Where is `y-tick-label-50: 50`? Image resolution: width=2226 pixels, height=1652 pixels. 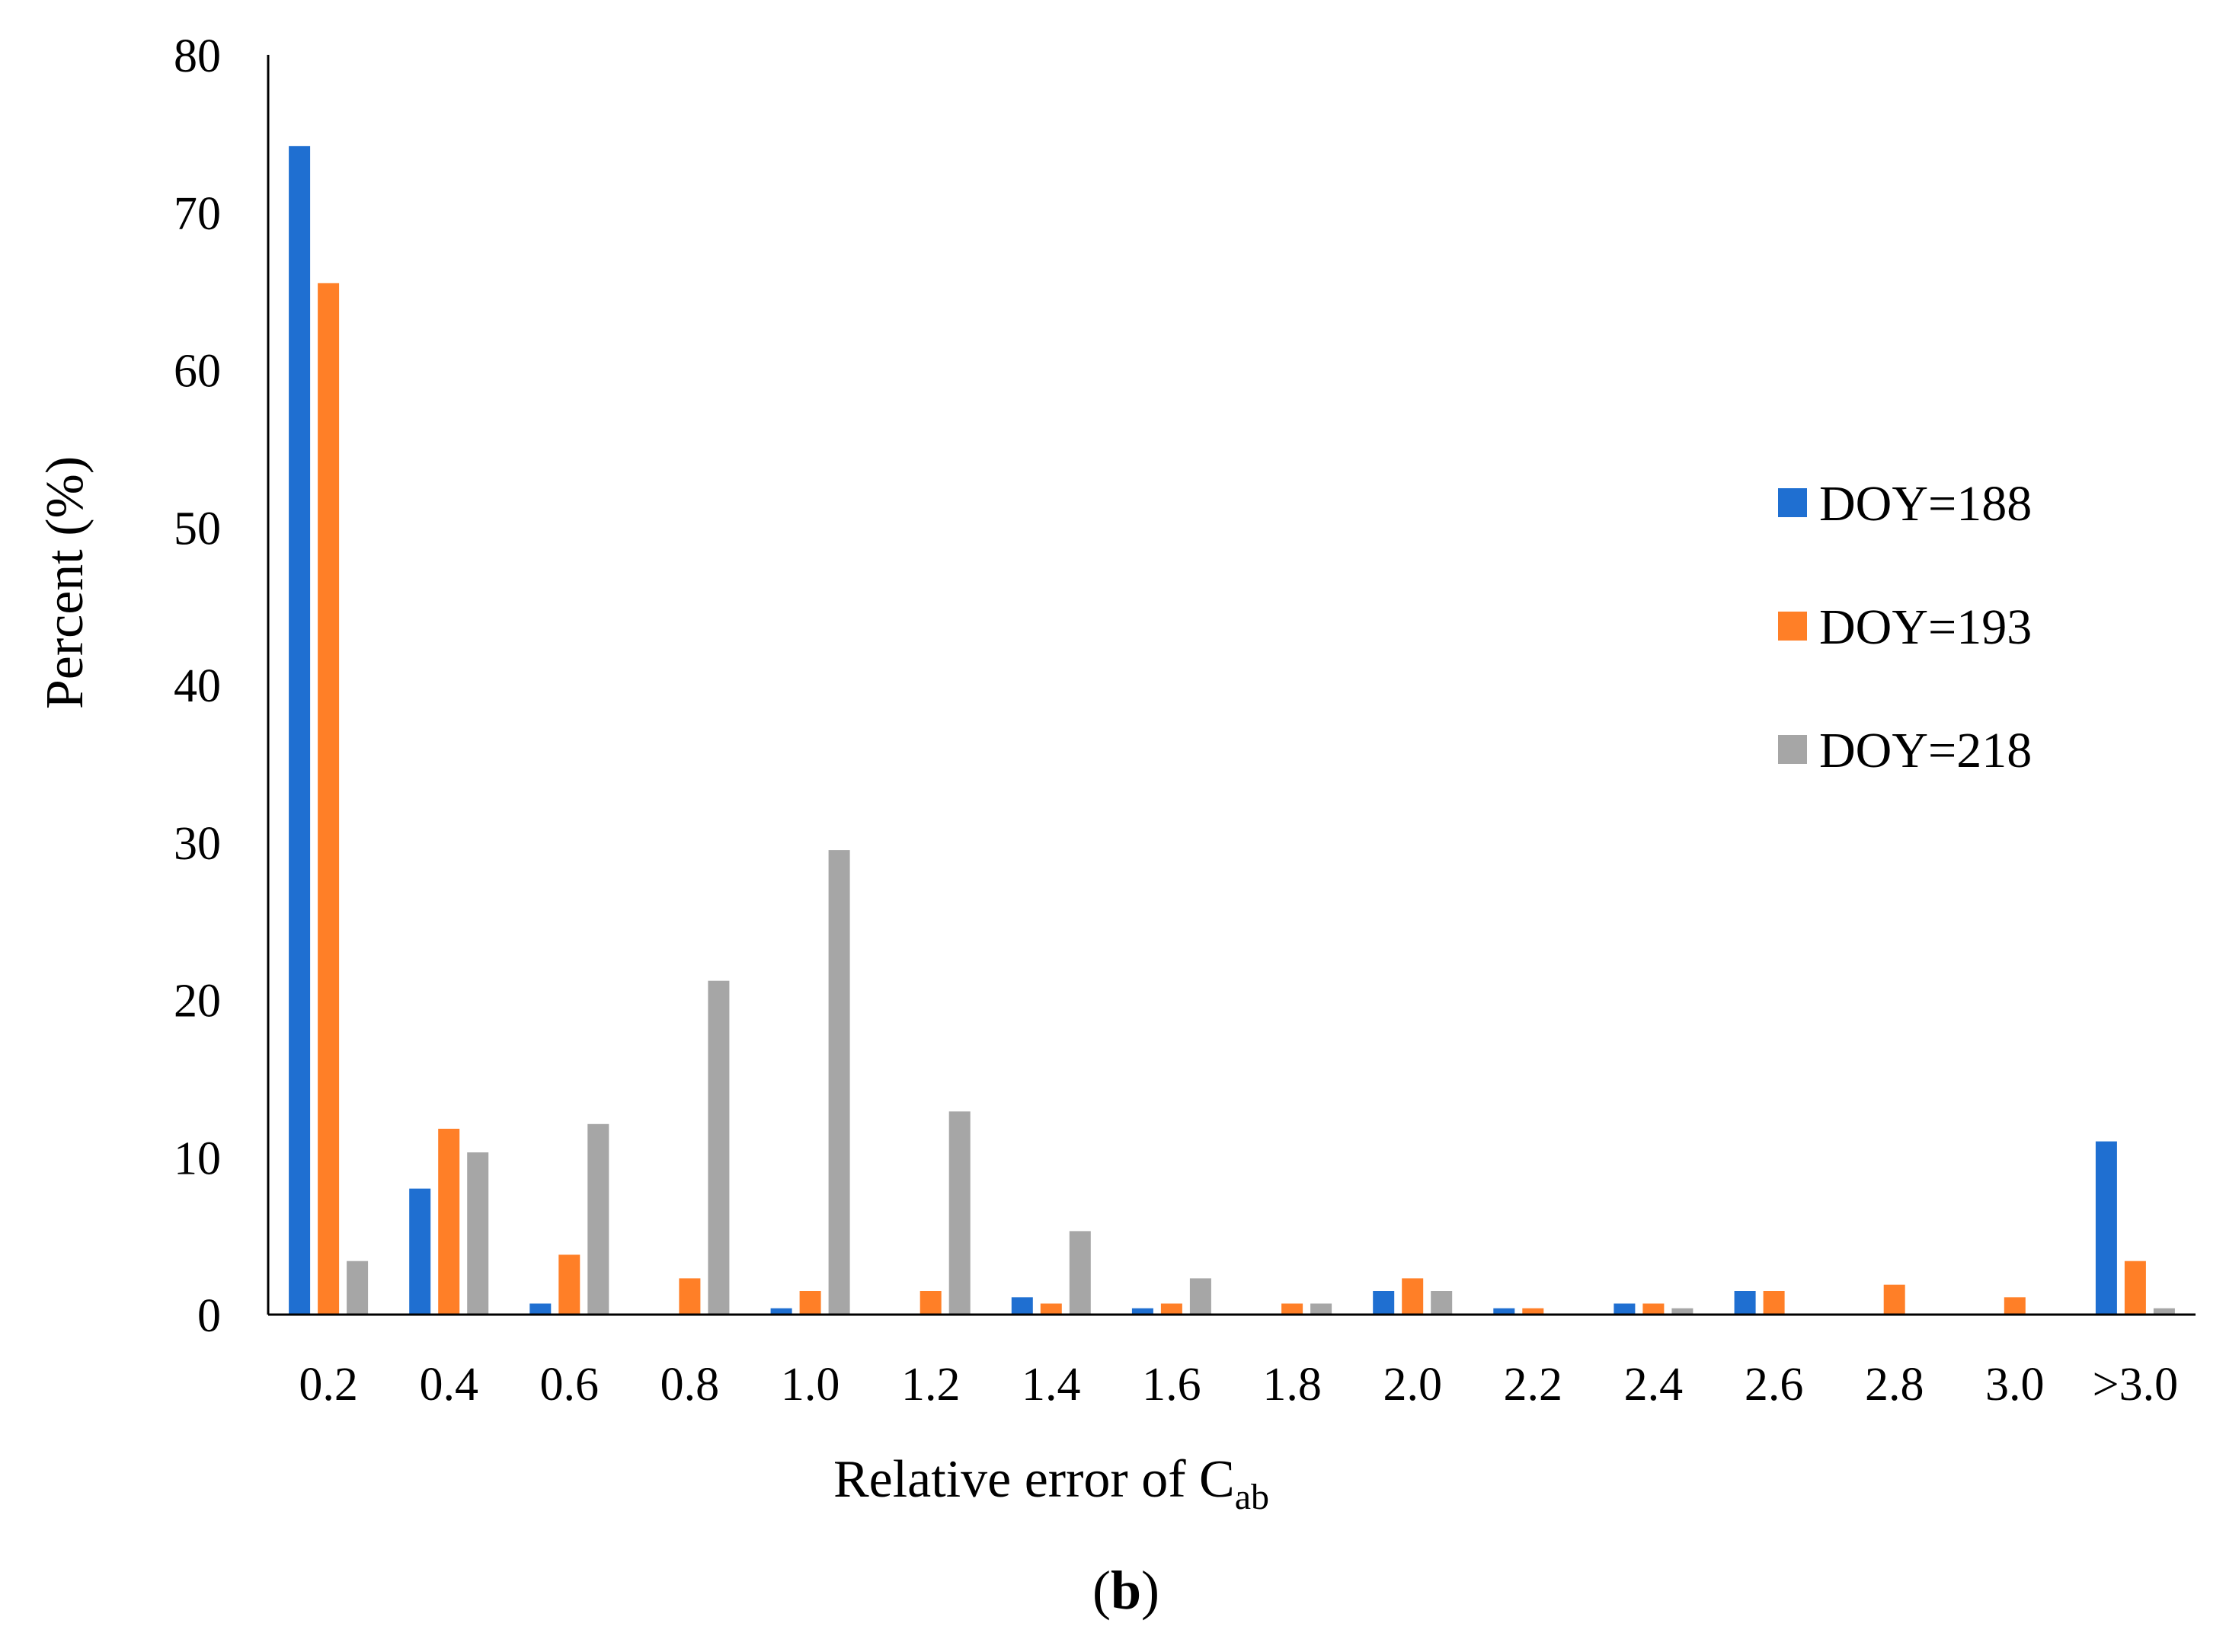
y-tick-label-50: 50 is located at coordinates (197, 528).